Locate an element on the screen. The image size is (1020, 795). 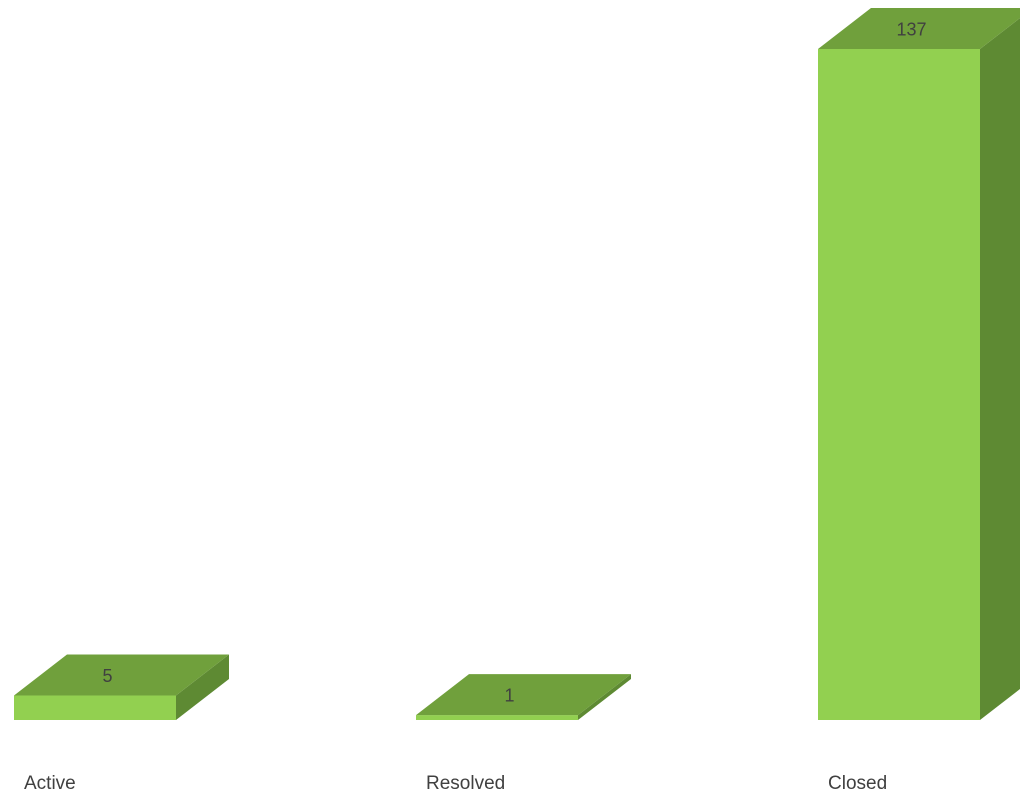
bar-side-closed is located at coordinates (1000, 369).